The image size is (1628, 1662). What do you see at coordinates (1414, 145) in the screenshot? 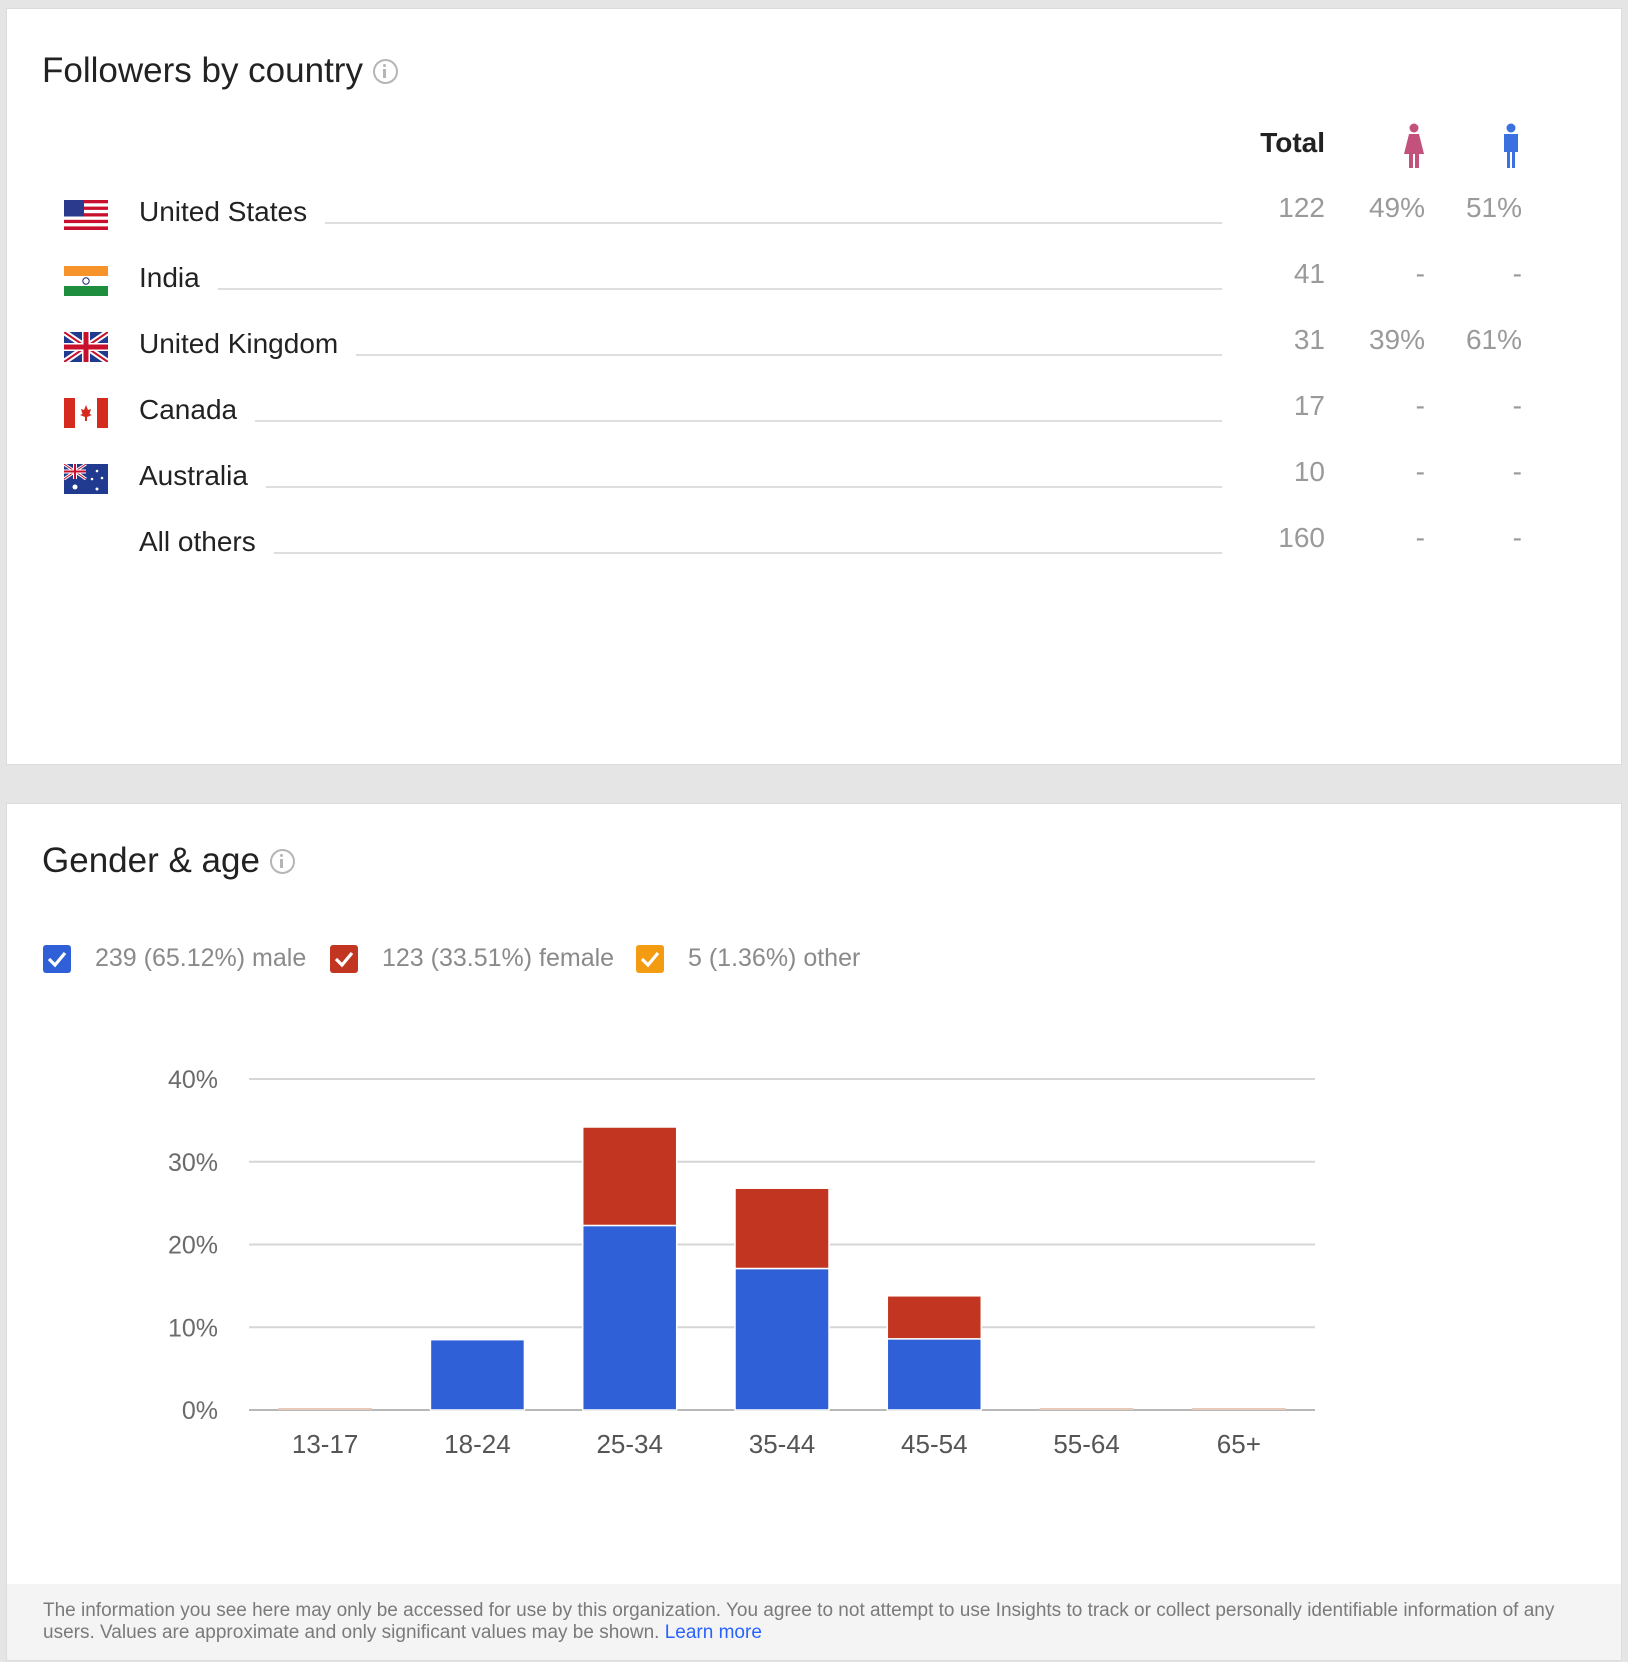
I see `female-person-icon` at bounding box center [1414, 145].